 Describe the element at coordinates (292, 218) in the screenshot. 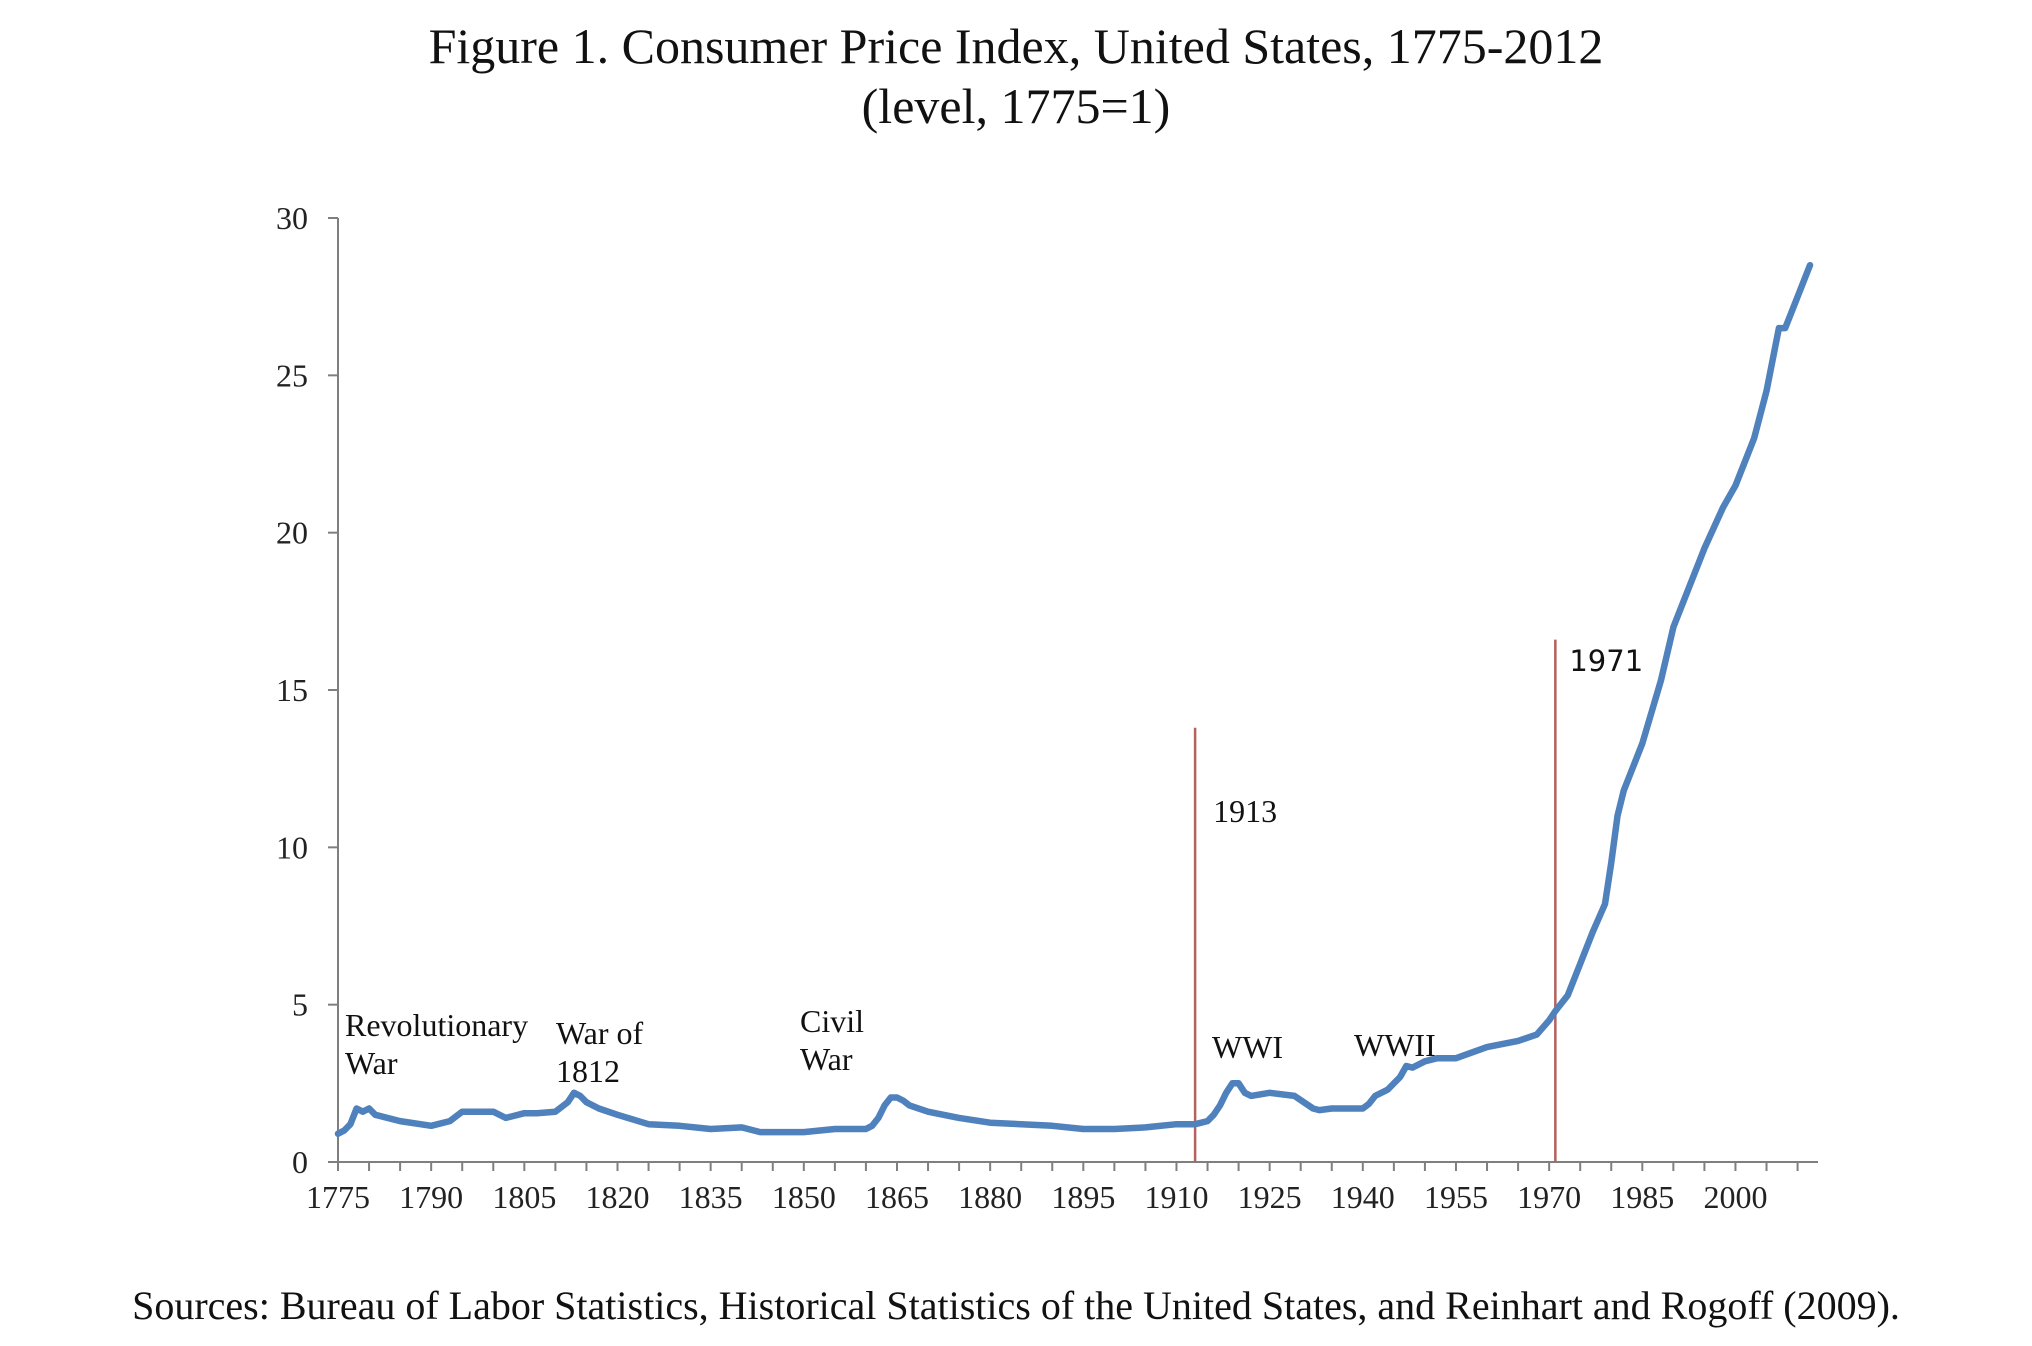

I see `y-tick-label: 30` at that location.